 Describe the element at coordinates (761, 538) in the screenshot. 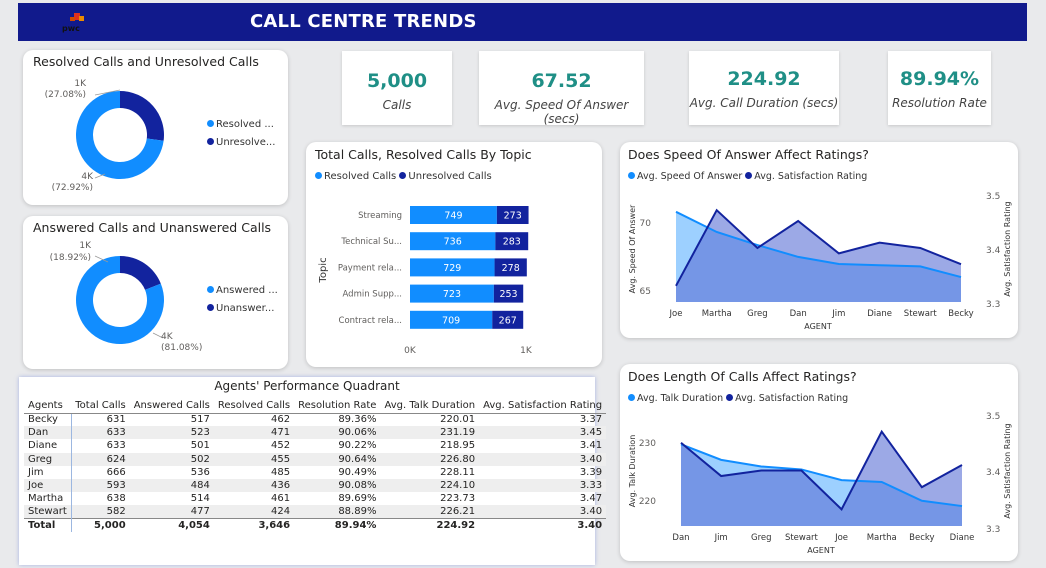

I see `length-x-tick: Greg` at that location.